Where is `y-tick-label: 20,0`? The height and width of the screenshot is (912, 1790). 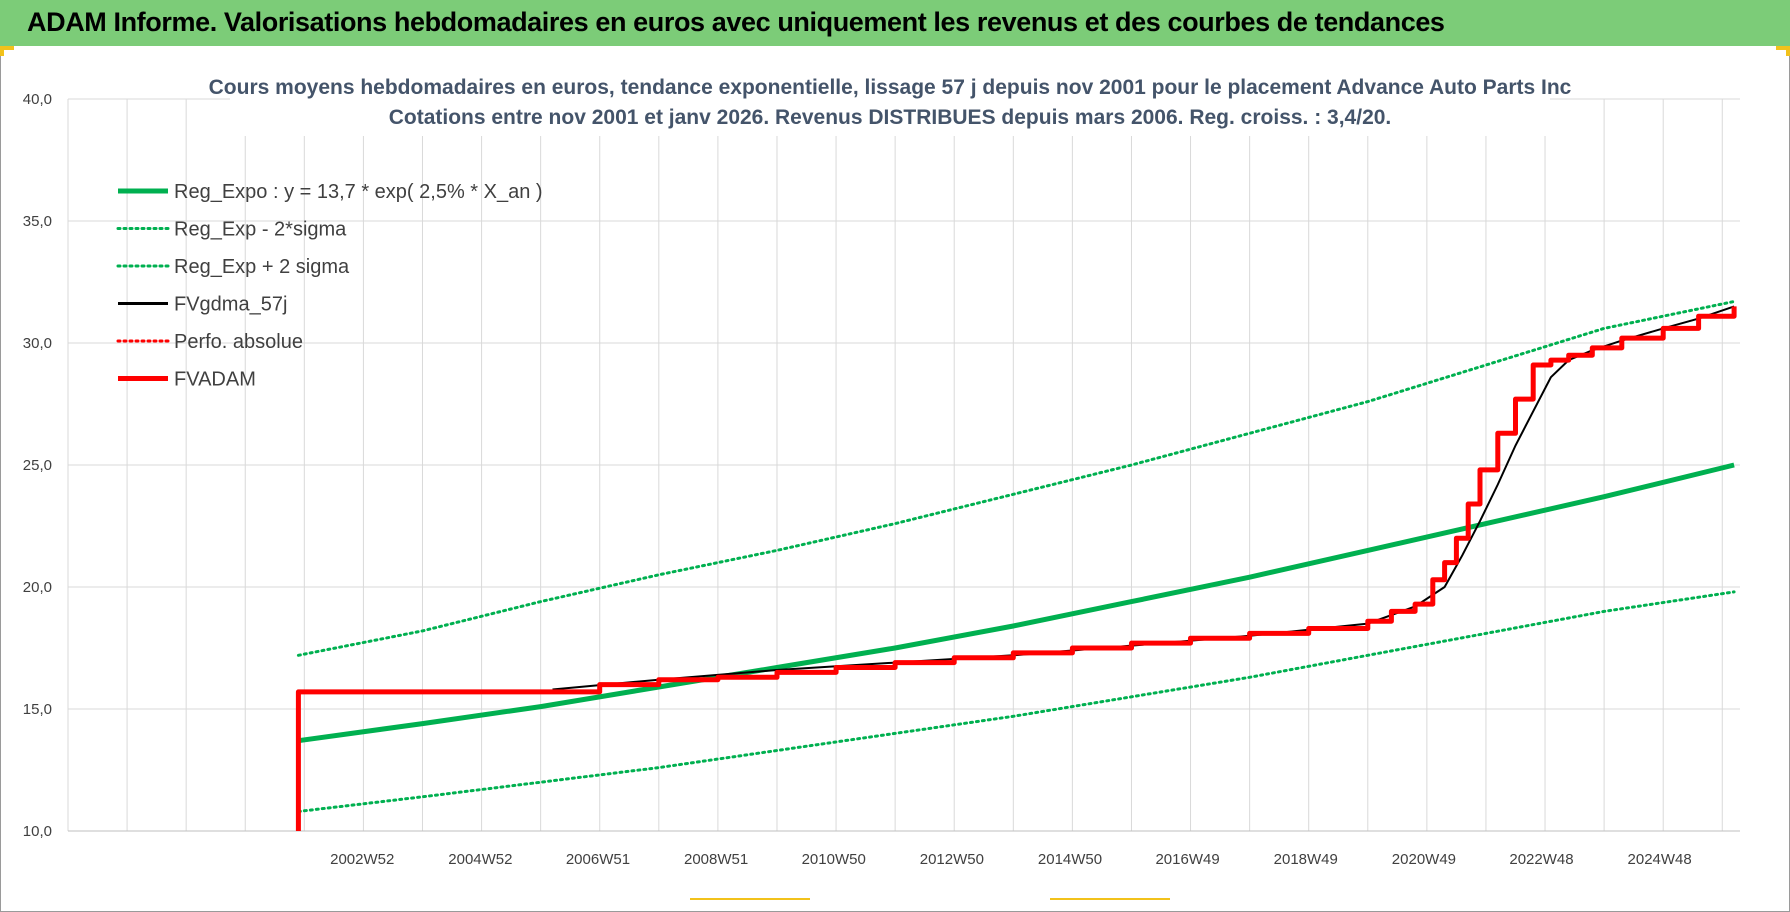
y-tick-label: 20,0 is located at coordinates (37, 587).